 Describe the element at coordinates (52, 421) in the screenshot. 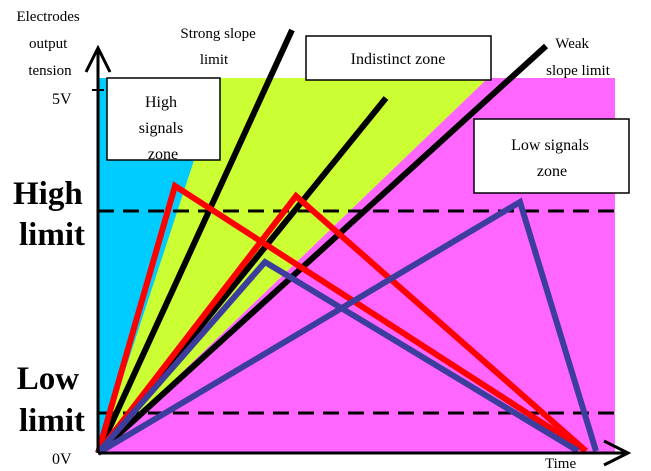

I see `low-limit-label-line-2: limit` at that location.